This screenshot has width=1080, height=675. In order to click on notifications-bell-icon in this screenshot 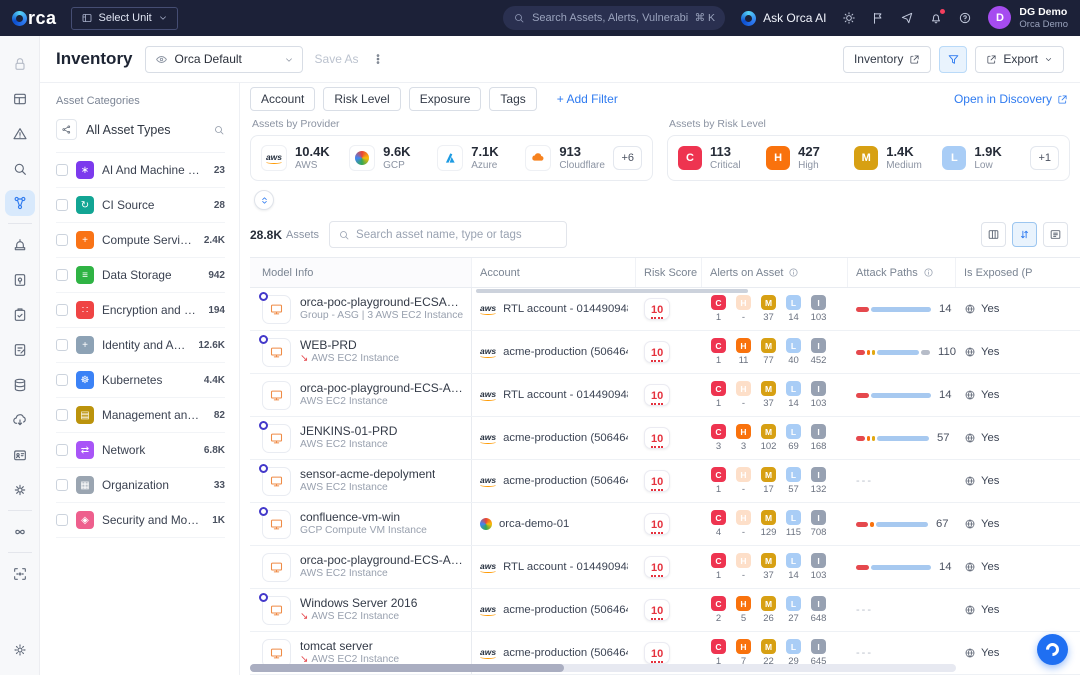, I will do `click(937, 17)`.